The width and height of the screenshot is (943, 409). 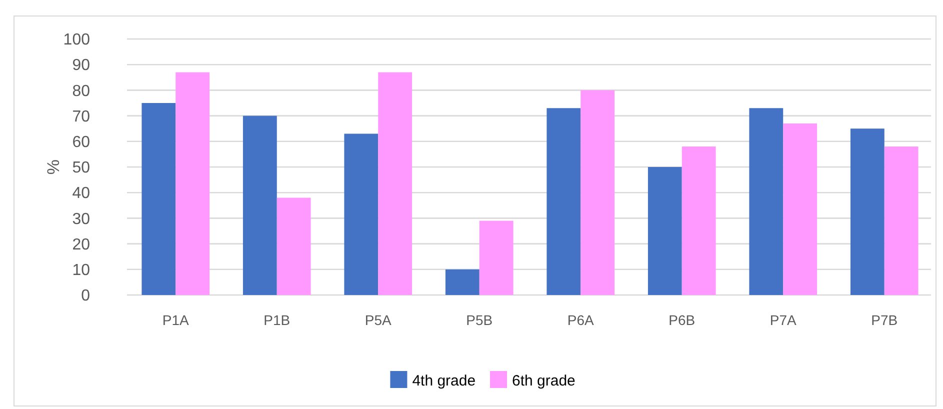 What do you see at coordinates (53, 167) in the screenshot?
I see `y-axis-title: %` at bounding box center [53, 167].